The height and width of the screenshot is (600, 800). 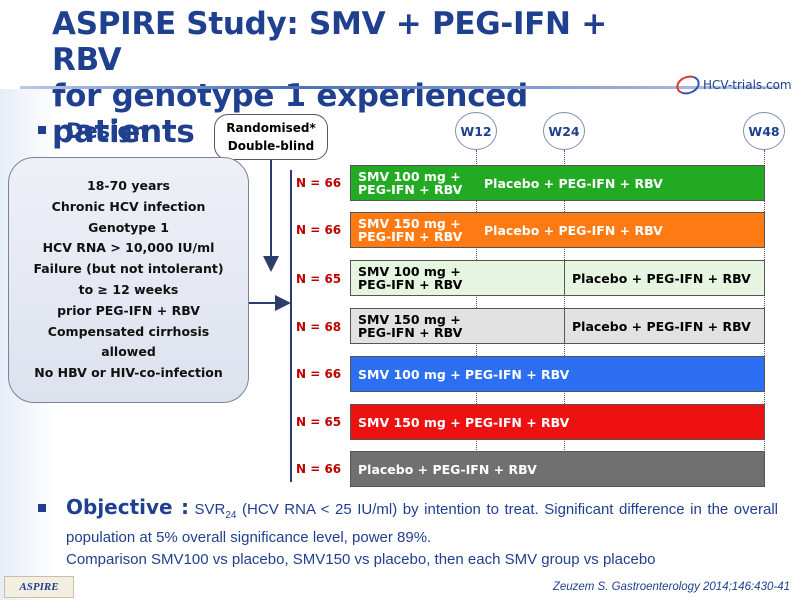 What do you see at coordinates (319, 422) in the screenshot?
I see `arm-6-n: N = 65` at bounding box center [319, 422].